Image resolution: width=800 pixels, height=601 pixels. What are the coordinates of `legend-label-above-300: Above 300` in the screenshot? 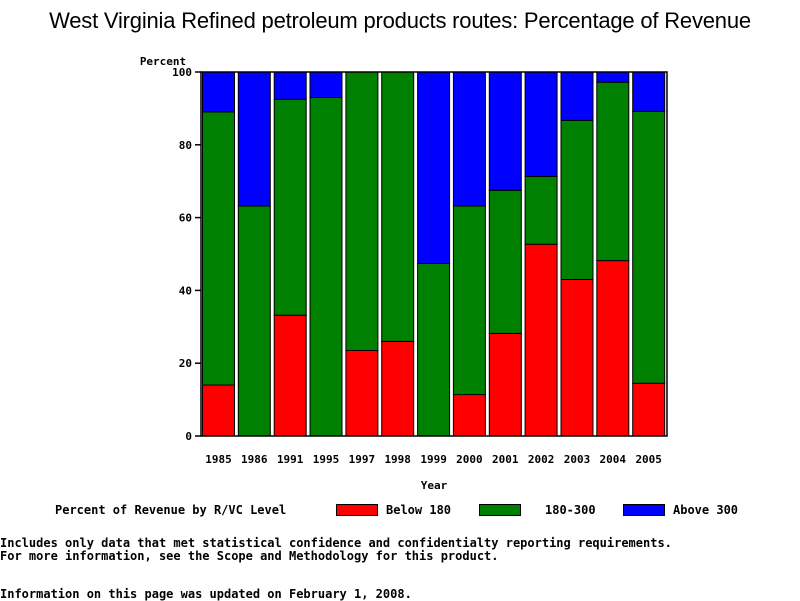 It's located at (706, 510).